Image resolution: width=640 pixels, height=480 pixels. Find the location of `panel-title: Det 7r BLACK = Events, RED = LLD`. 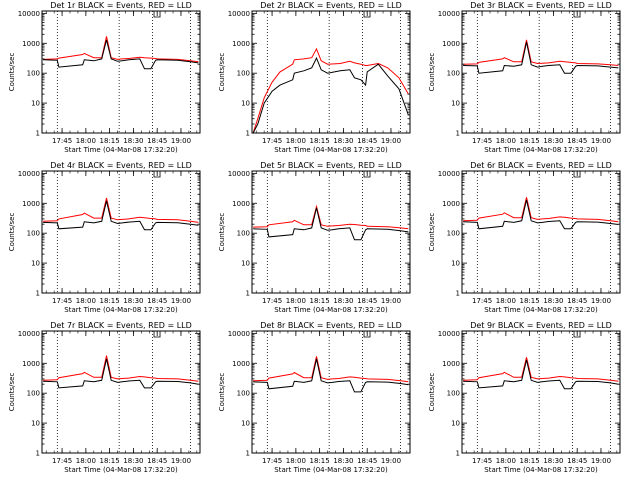

panel-title: Det 7r BLACK = Events, RED = LLD is located at coordinates (121, 325).